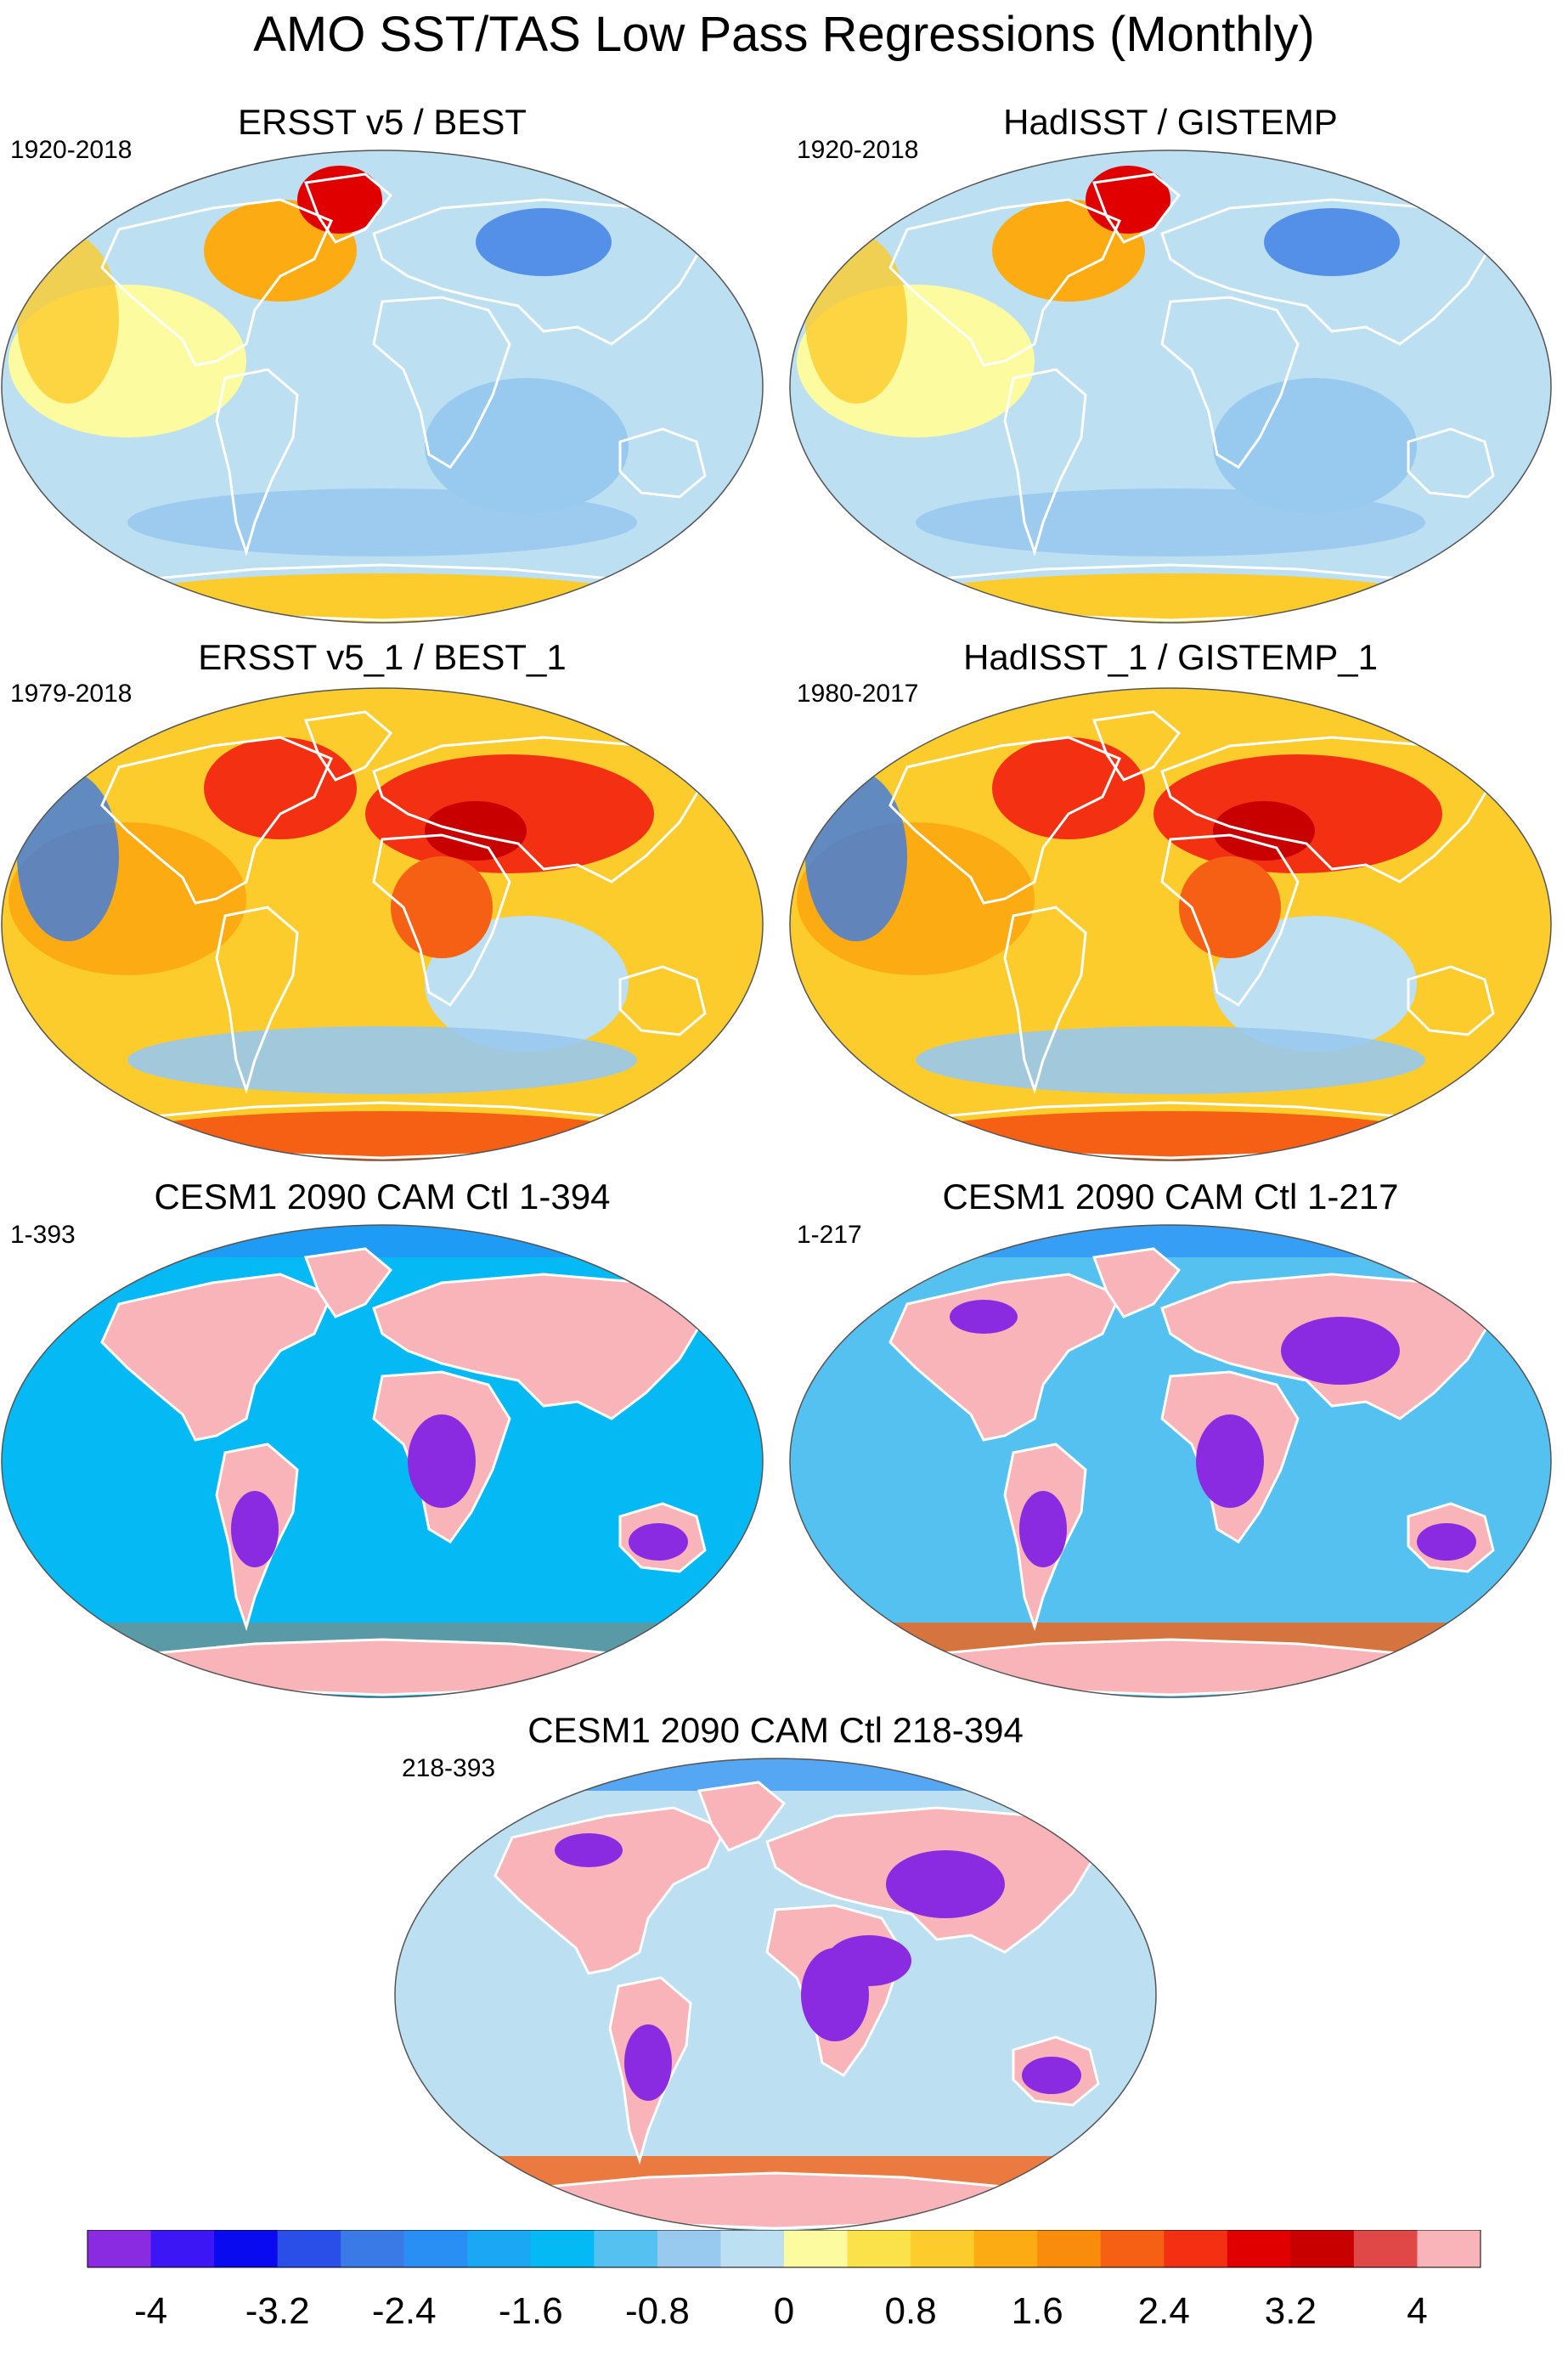 The height and width of the screenshot is (2354, 1568). I want to click on map-panel: ERSST v5 / BEST 1920-2018, so click(382, 363).